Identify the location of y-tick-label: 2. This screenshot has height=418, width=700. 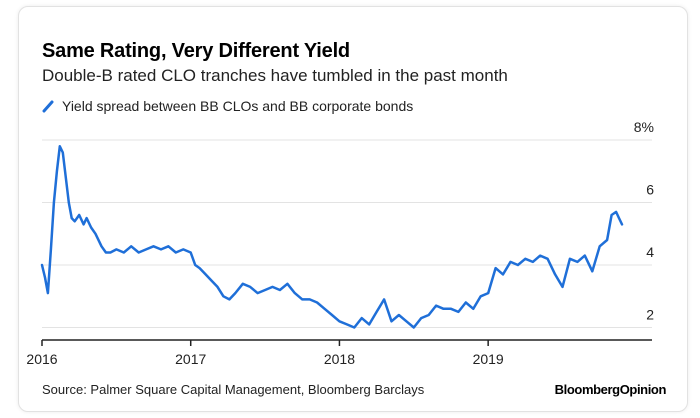
(650, 315).